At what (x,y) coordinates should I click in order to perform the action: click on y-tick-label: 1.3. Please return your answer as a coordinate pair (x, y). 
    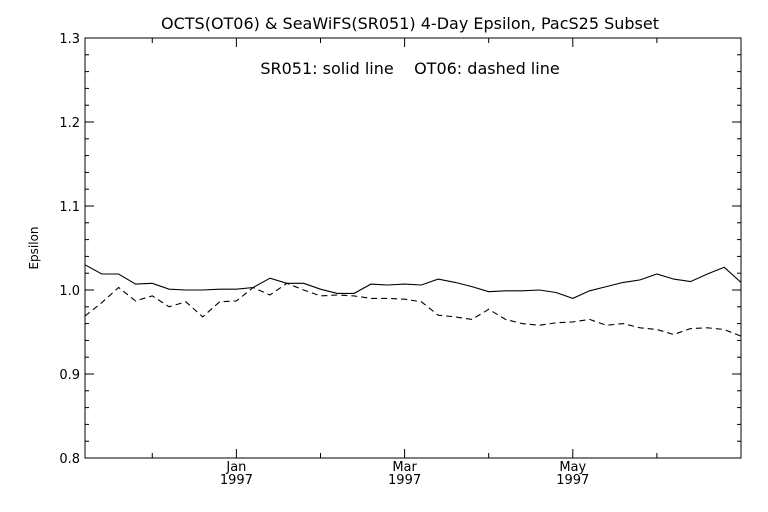
    Looking at the image, I should click on (69, 39).